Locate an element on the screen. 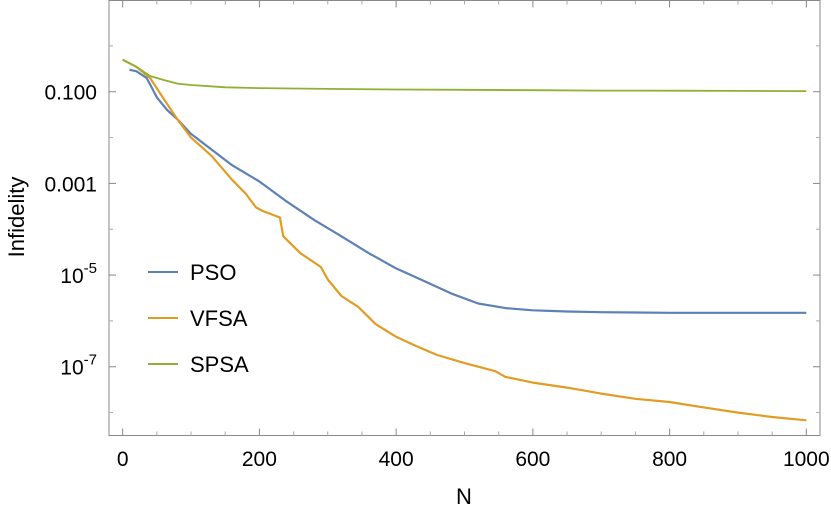 The height and width of the screenshot is (515, 831). y-tick-label: 0.001 is located at coordinates (70, 184).